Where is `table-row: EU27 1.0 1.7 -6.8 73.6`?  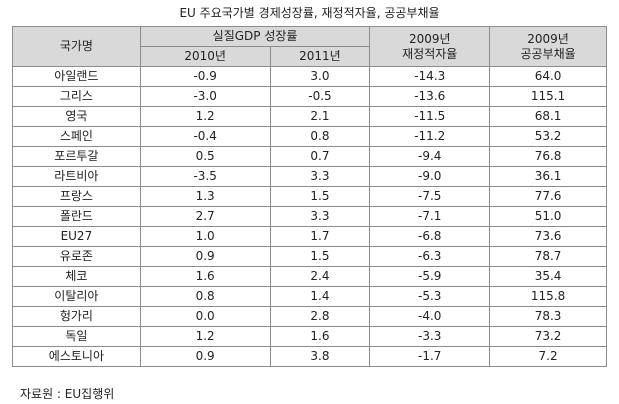 table-row: EU27 1.0 1.7 -6.8 73.6 is located at coordinates (309, 236).